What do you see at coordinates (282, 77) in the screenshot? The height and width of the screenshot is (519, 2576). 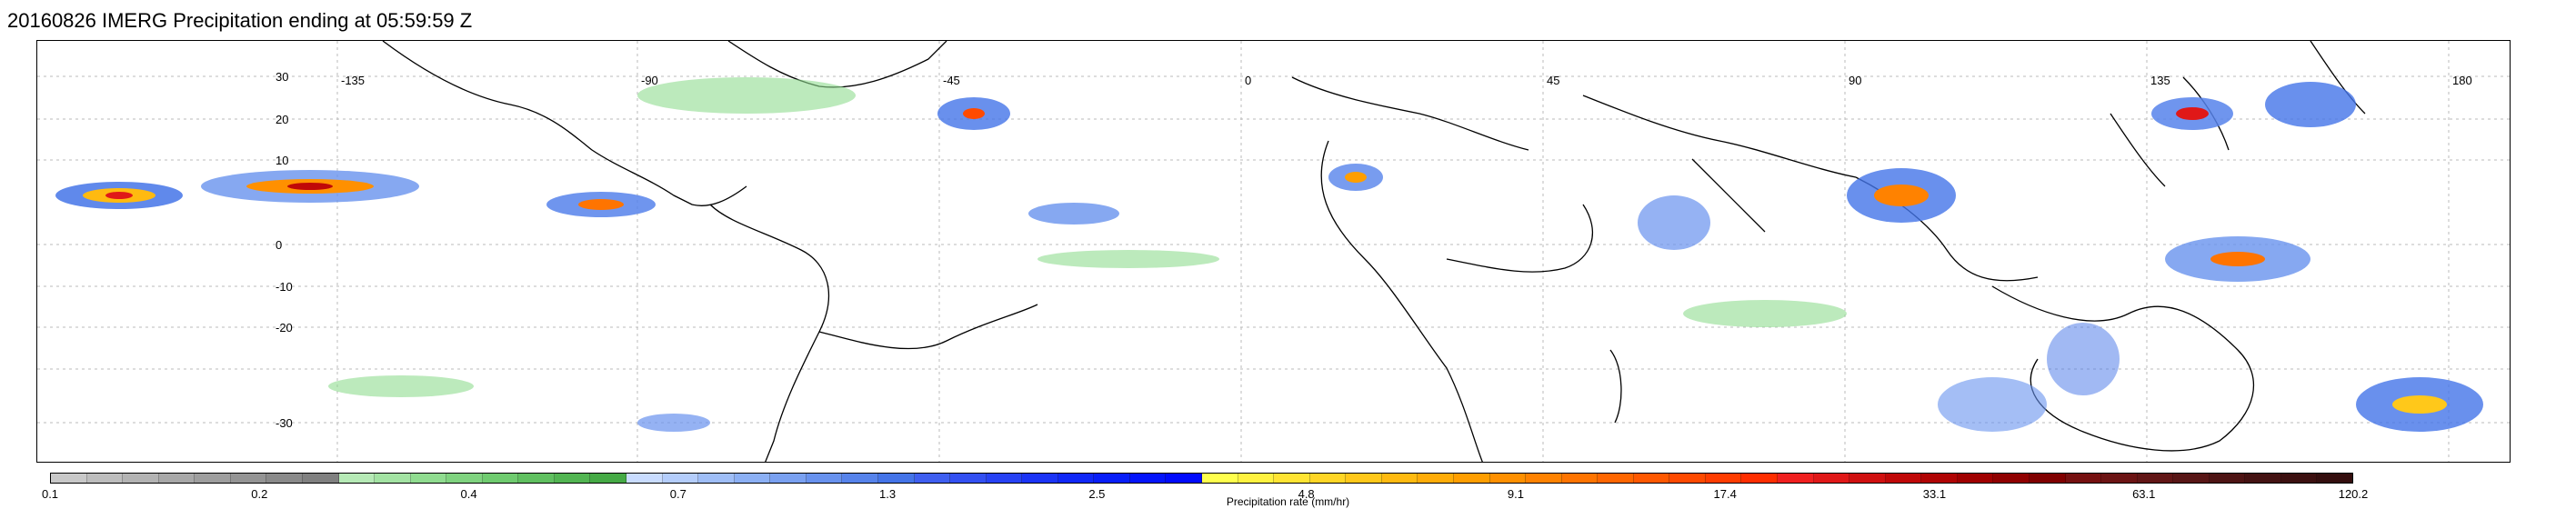 I see `latitude-label: 30` at bounding box center [282, 77].